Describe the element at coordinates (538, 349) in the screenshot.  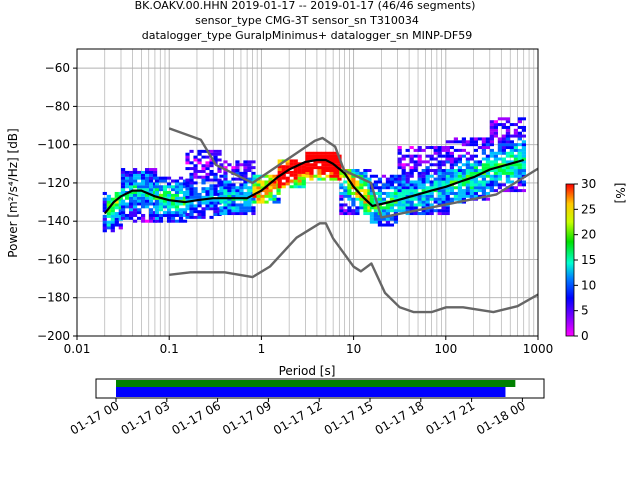
I see `x-tick-label: 1000` at that location.